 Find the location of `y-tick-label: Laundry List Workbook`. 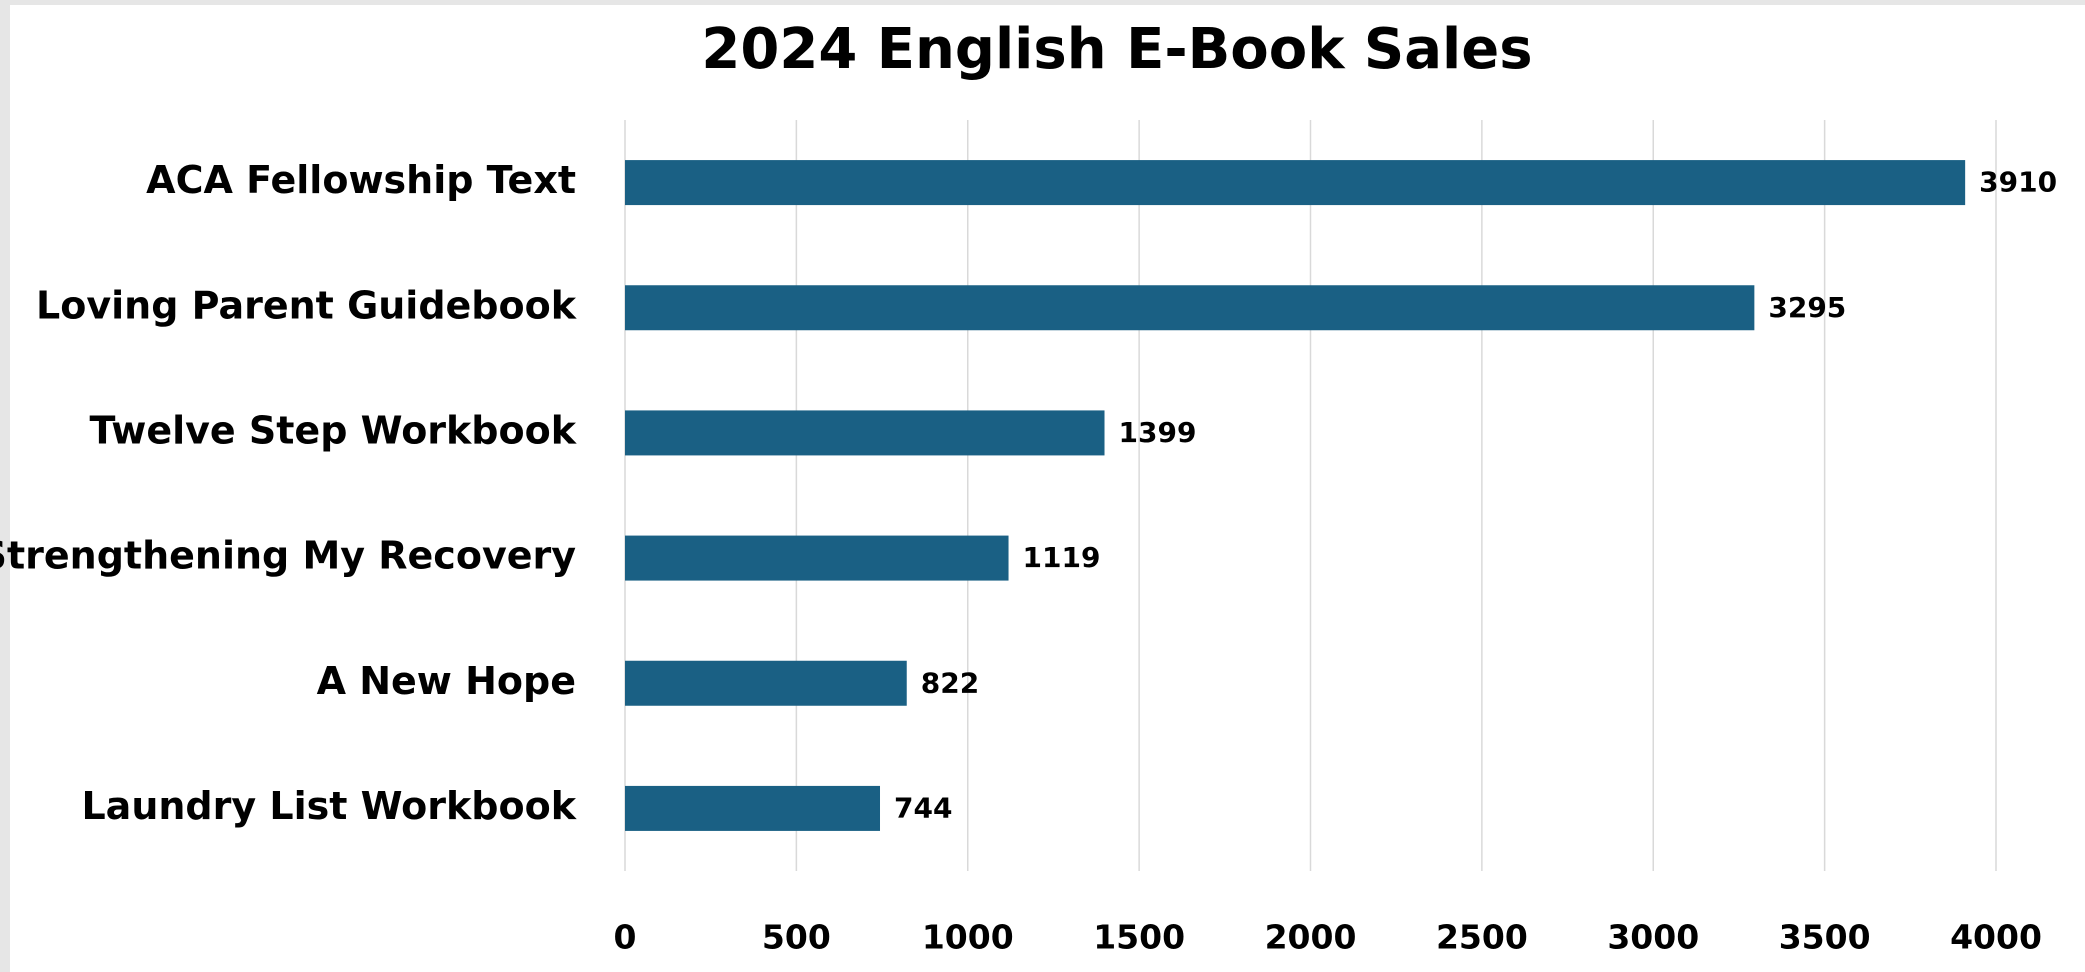

y-tick-label: Laundry List Workbook is located at coordinates (328, 806).